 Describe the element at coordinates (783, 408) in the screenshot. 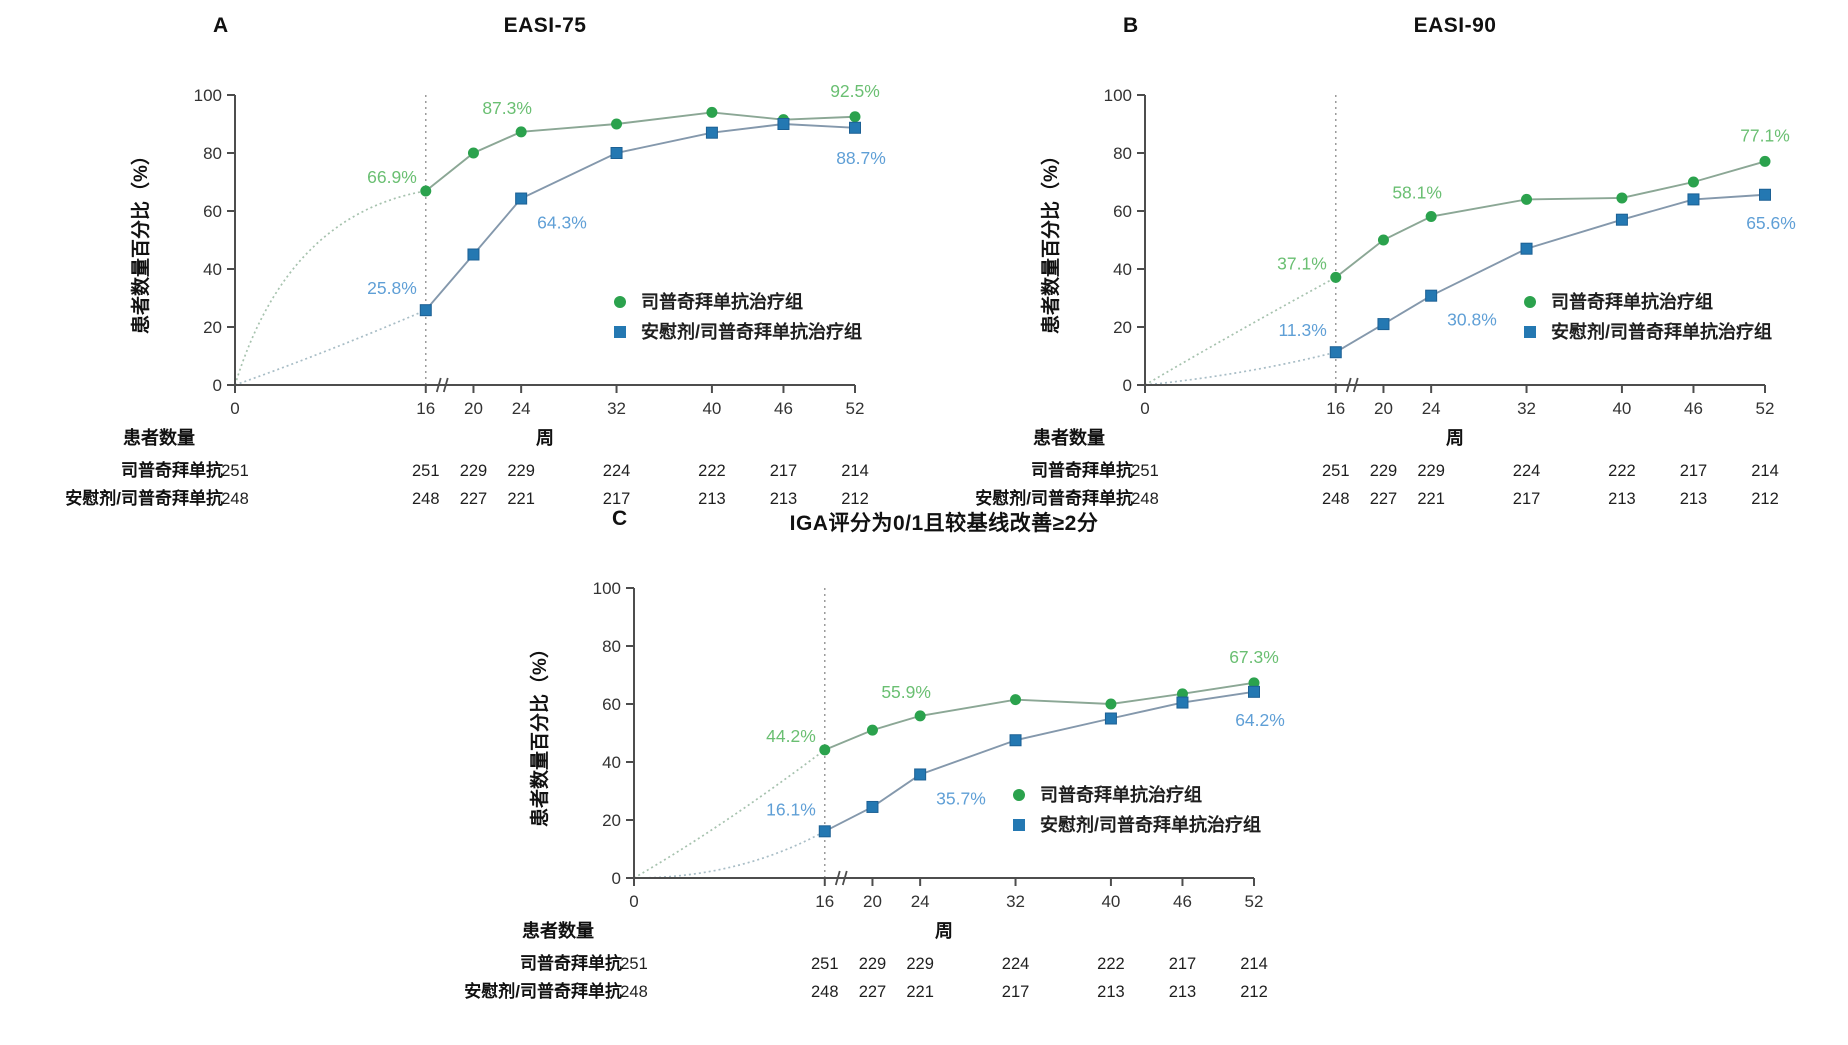

I see `x-tick-label: 46` at that location.